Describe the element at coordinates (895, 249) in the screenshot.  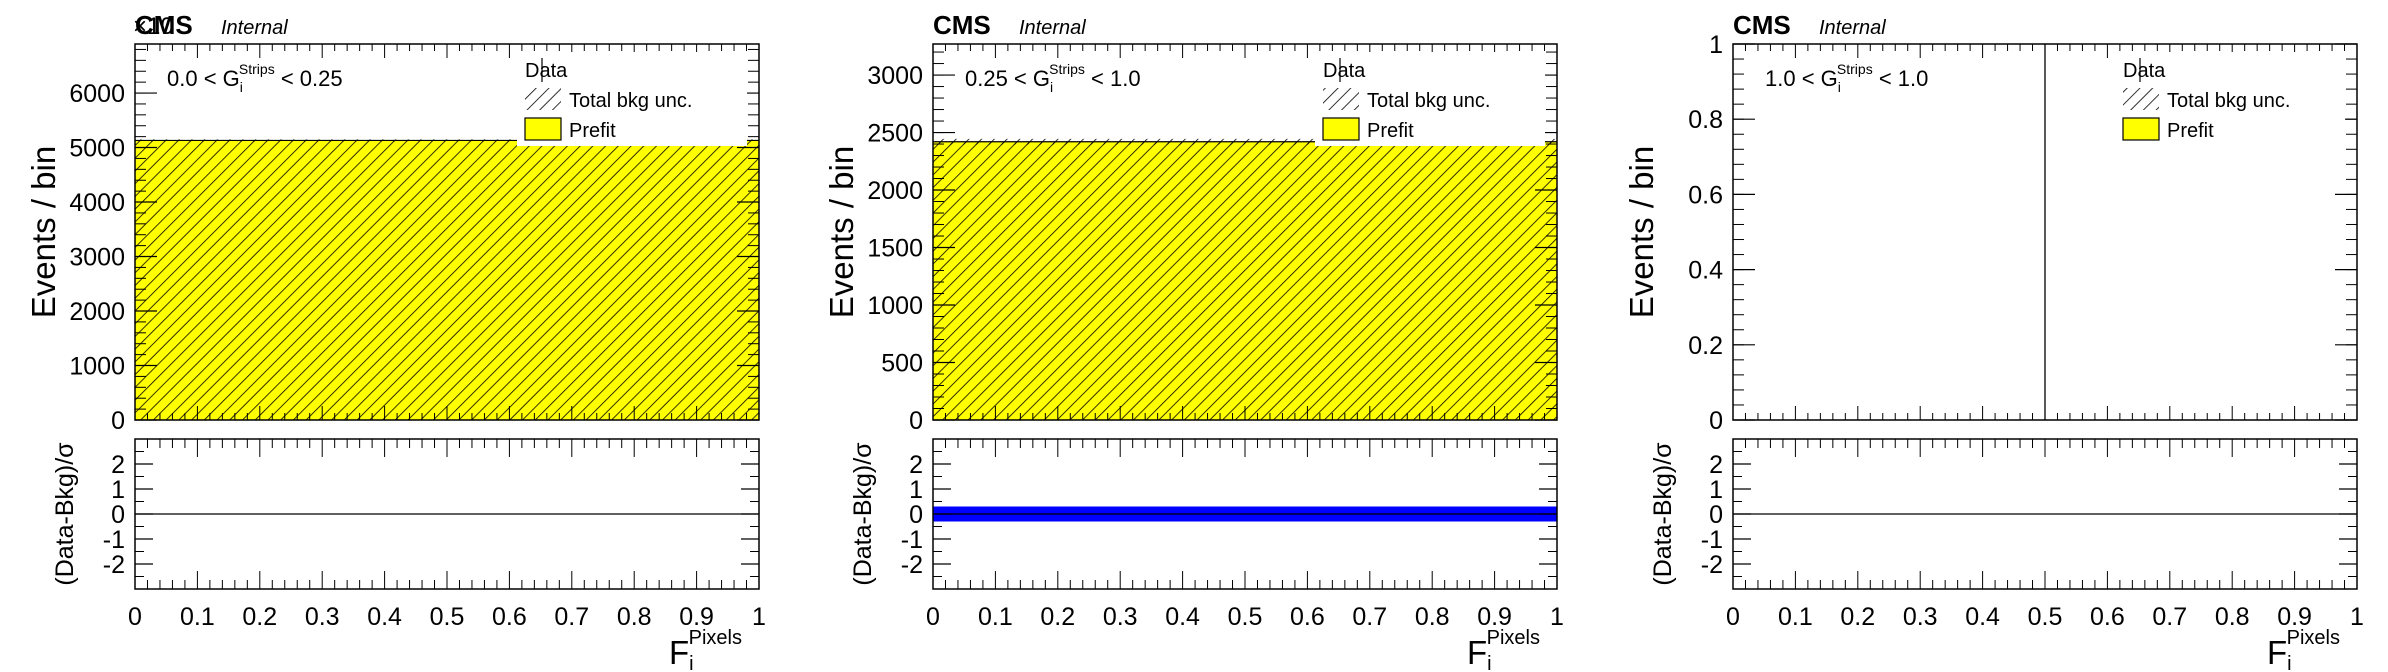
I see `y-tick-label: 1500` at that location.